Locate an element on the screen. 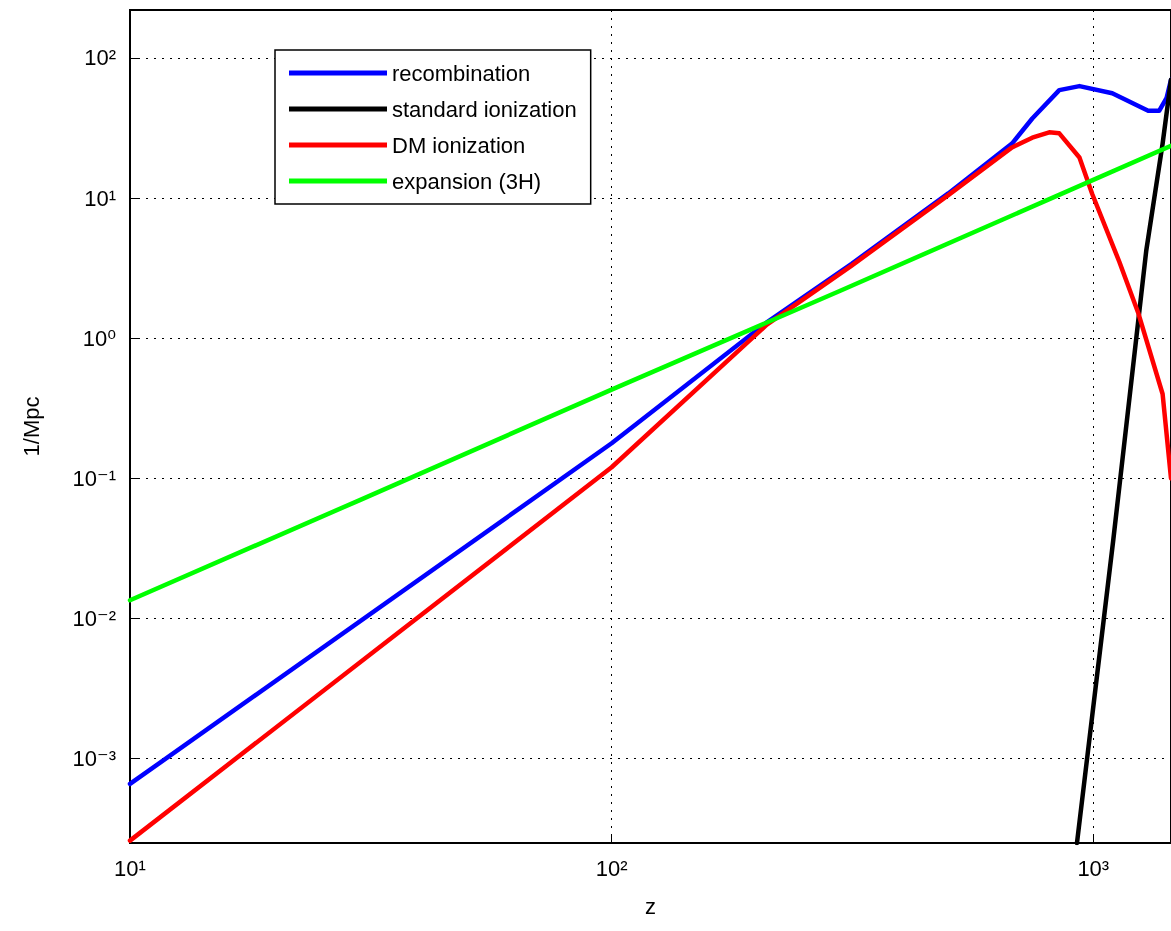  legend-label: recombination is located at coordinates (461, 73).